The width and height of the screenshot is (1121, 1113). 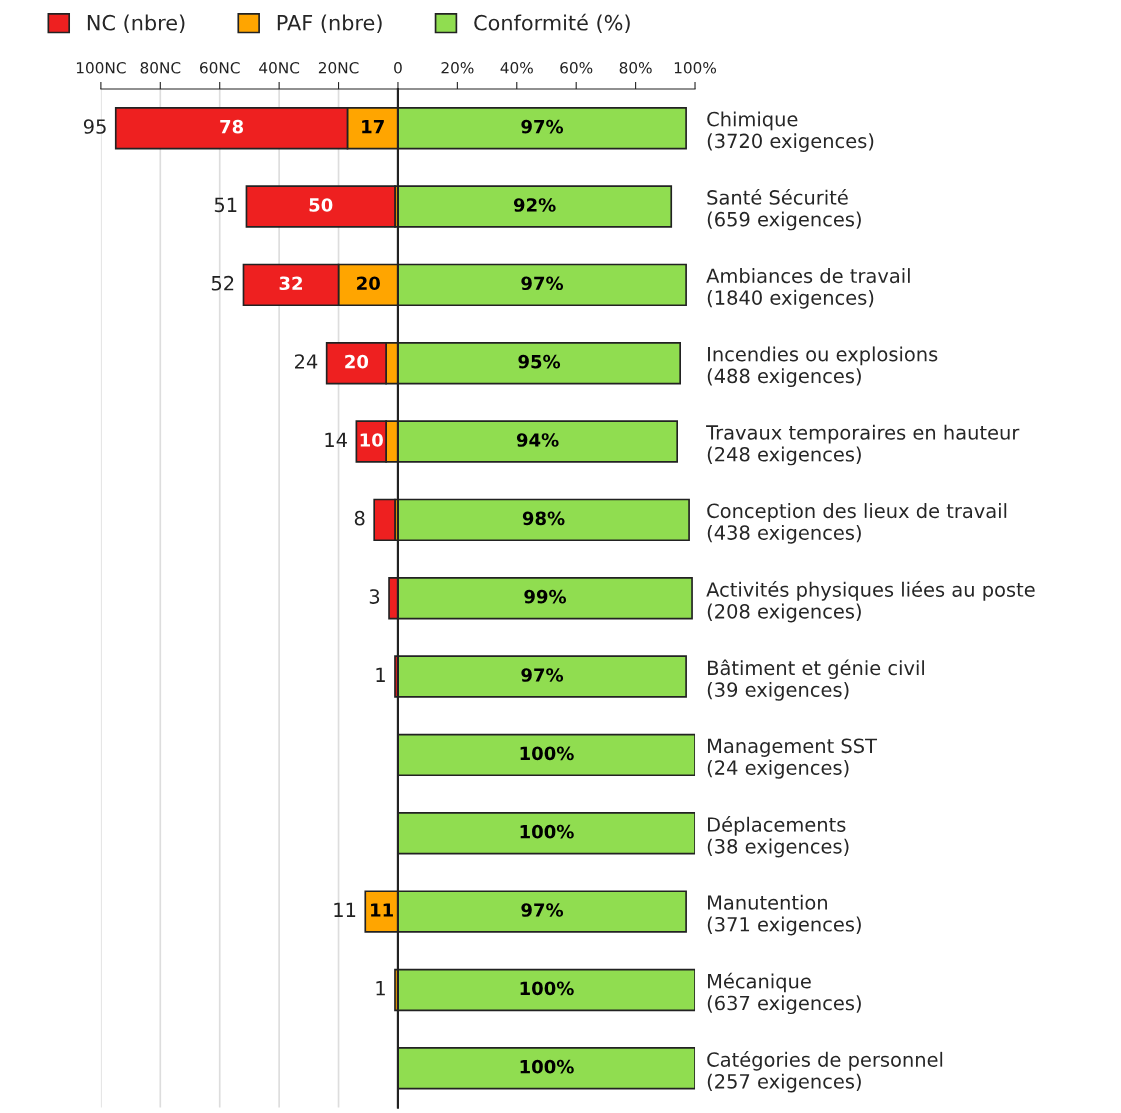 I want to click on x-tick-label: 40NC, so click(x=279, y=68).